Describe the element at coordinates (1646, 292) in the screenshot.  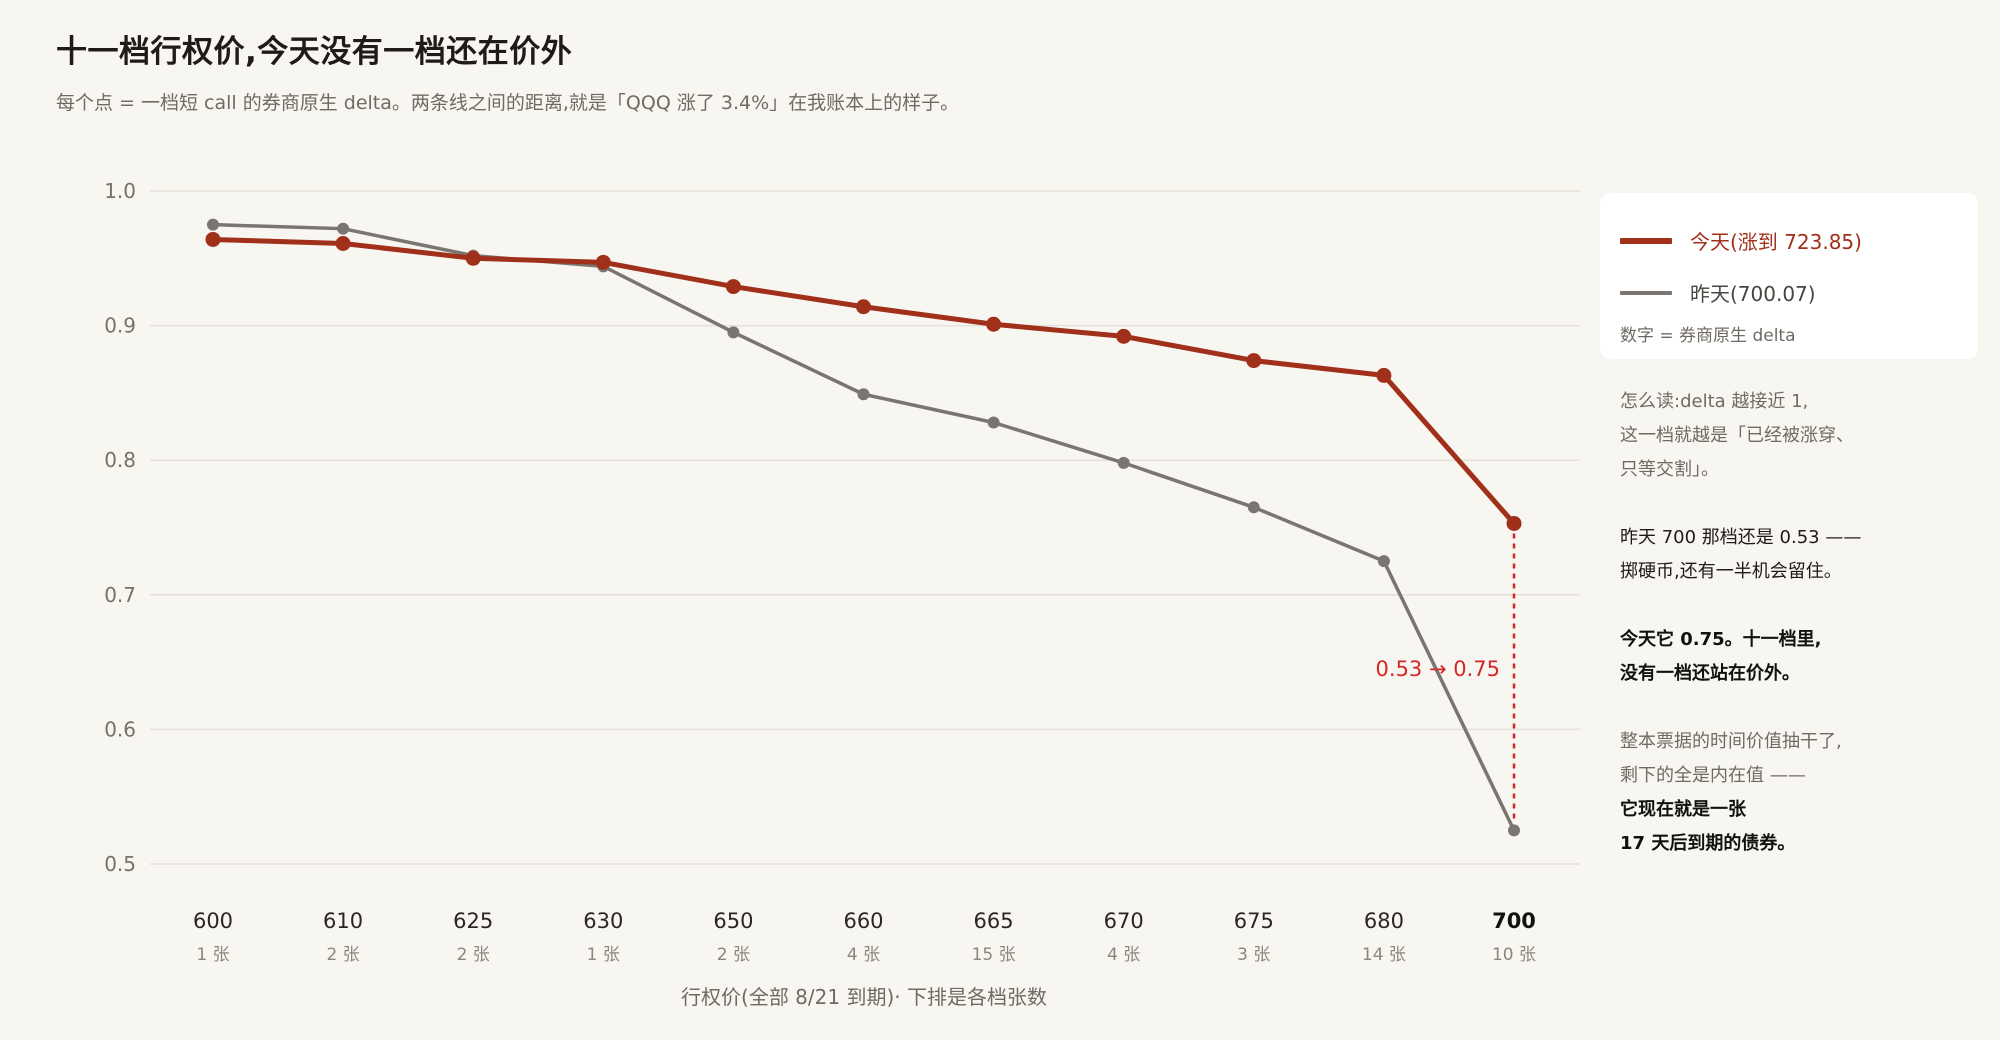
I see `legend-swatch-yesterday` at that location.